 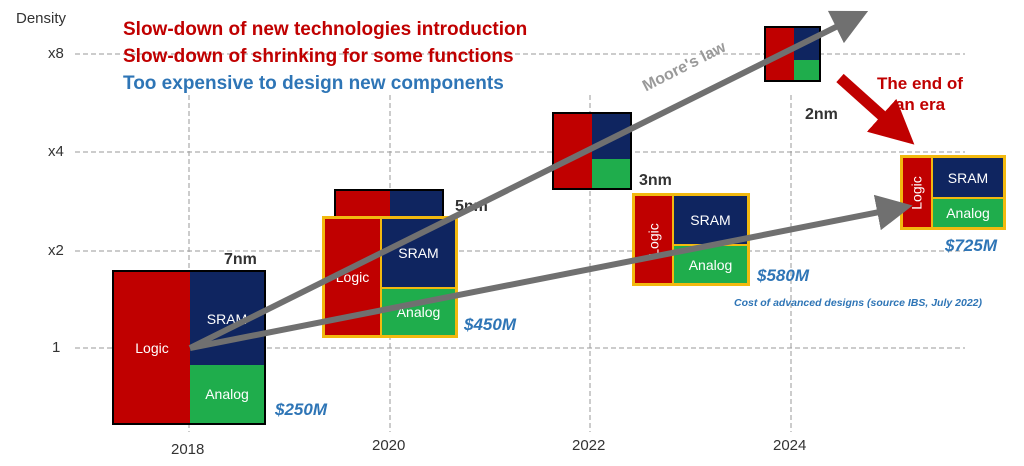 What do you see at coordinates (416, 205) in the screenshot?
I see `sram-block-5nm-shrunk` at bounding box center [416, 205].